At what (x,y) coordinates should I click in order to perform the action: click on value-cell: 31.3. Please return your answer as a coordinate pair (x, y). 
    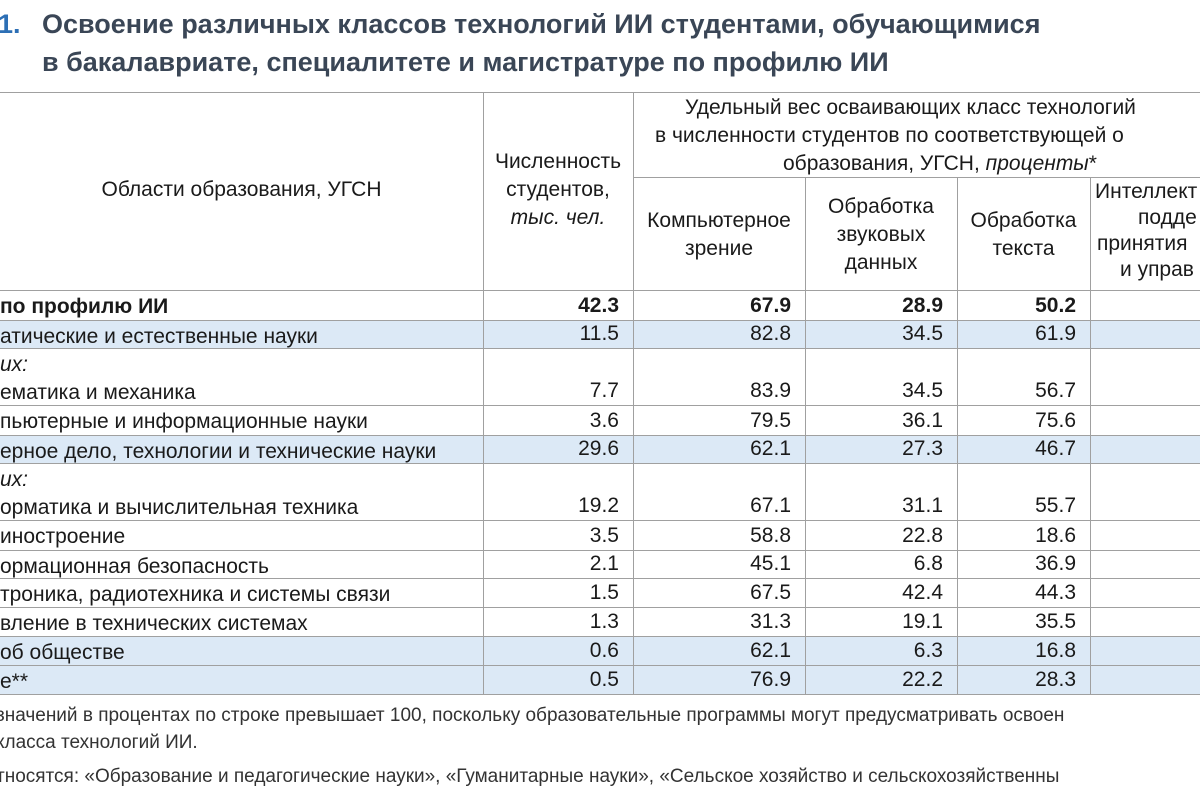
    Looking at the image, I should click on (770, 621).